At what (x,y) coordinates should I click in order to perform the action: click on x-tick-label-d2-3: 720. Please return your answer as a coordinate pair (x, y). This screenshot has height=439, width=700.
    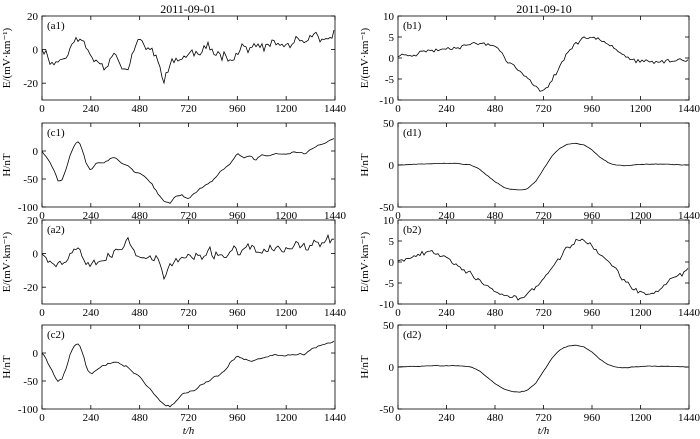
    Looking at the image, I should click on (543, 418).